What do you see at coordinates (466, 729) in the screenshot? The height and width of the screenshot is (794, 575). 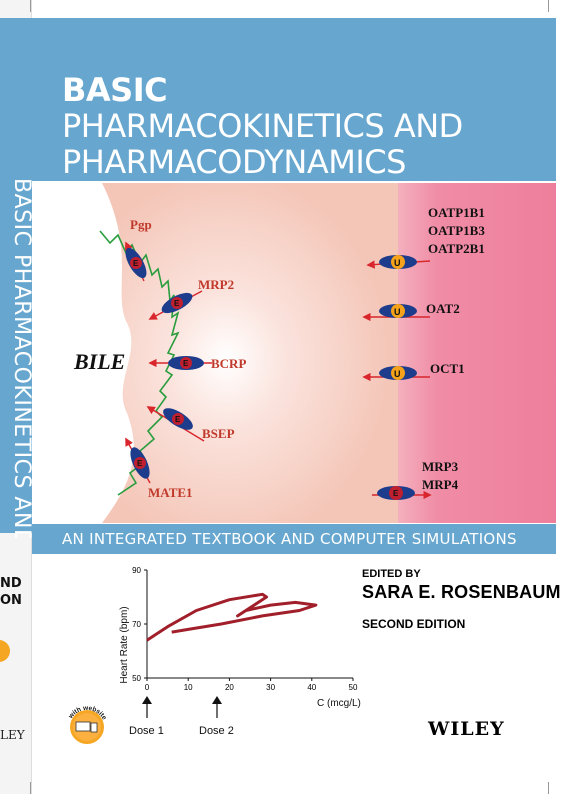 I see `publisher-logo: WILEY` at bounding box center [466, 729].